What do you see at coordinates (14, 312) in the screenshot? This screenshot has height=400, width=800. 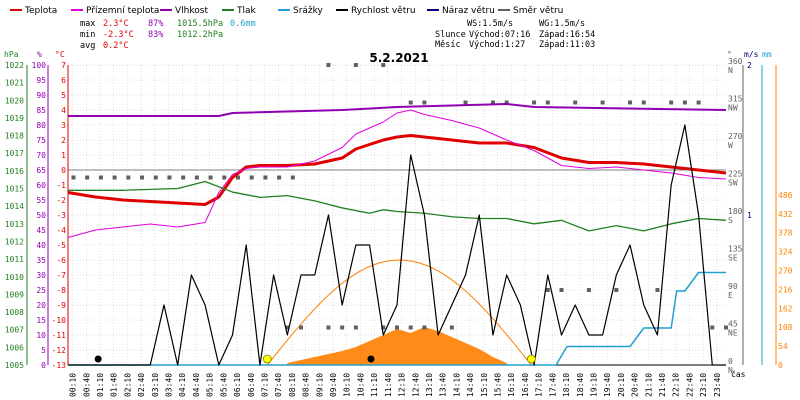 I see `tick-press: 1008` at bounding box center [14, 312].